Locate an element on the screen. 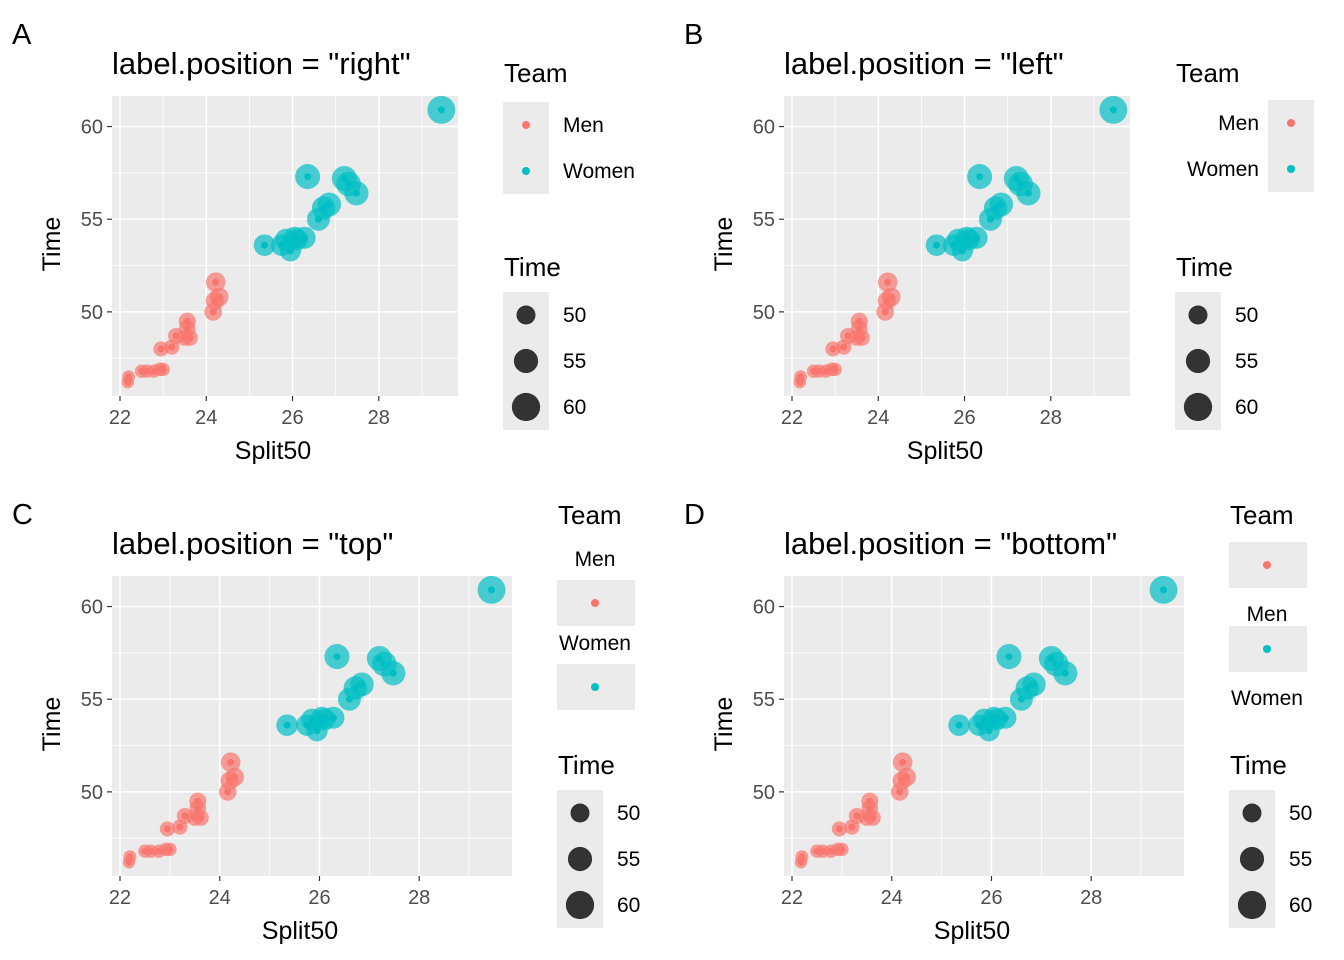 This screenshot has height=960, width=1344. panel-title: label.position = "right" is located at coordinates (261, 63).